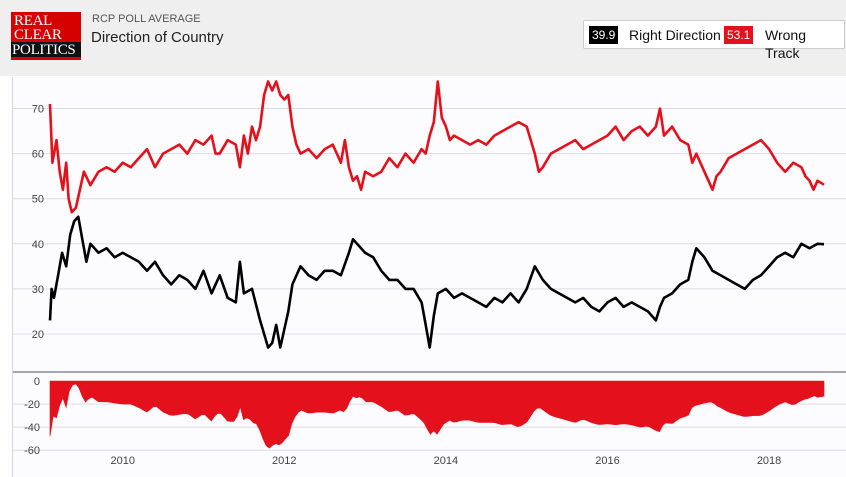 The width and height of the screenshot is (846, 477). Describe the element at coordinates (604, 35) in the screenshot. I see `right-direction-value: 39.9` at that location.